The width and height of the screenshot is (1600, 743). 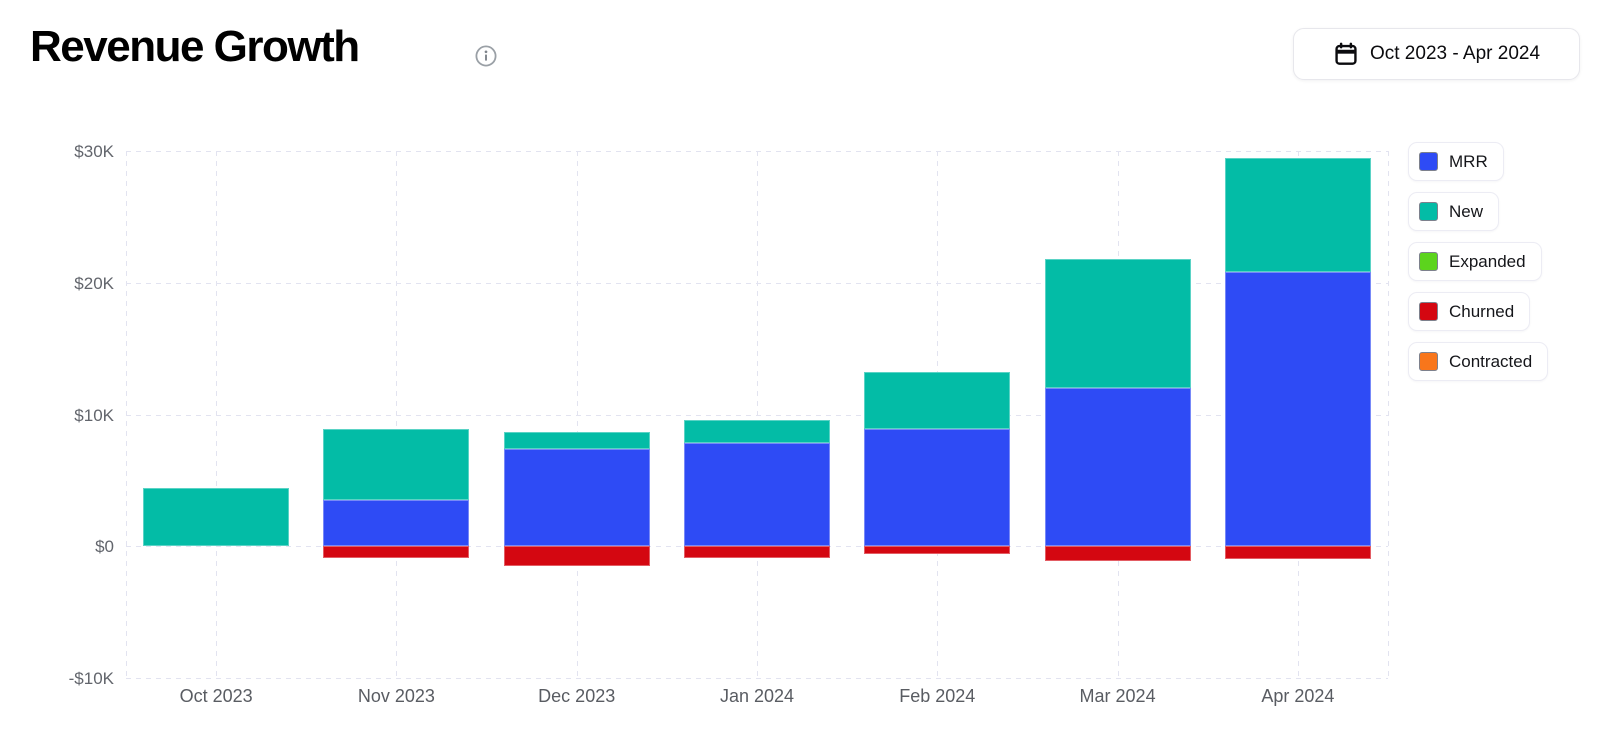 I want to click on legend-item-mrr: MRR, so click(x=1456, y=161).